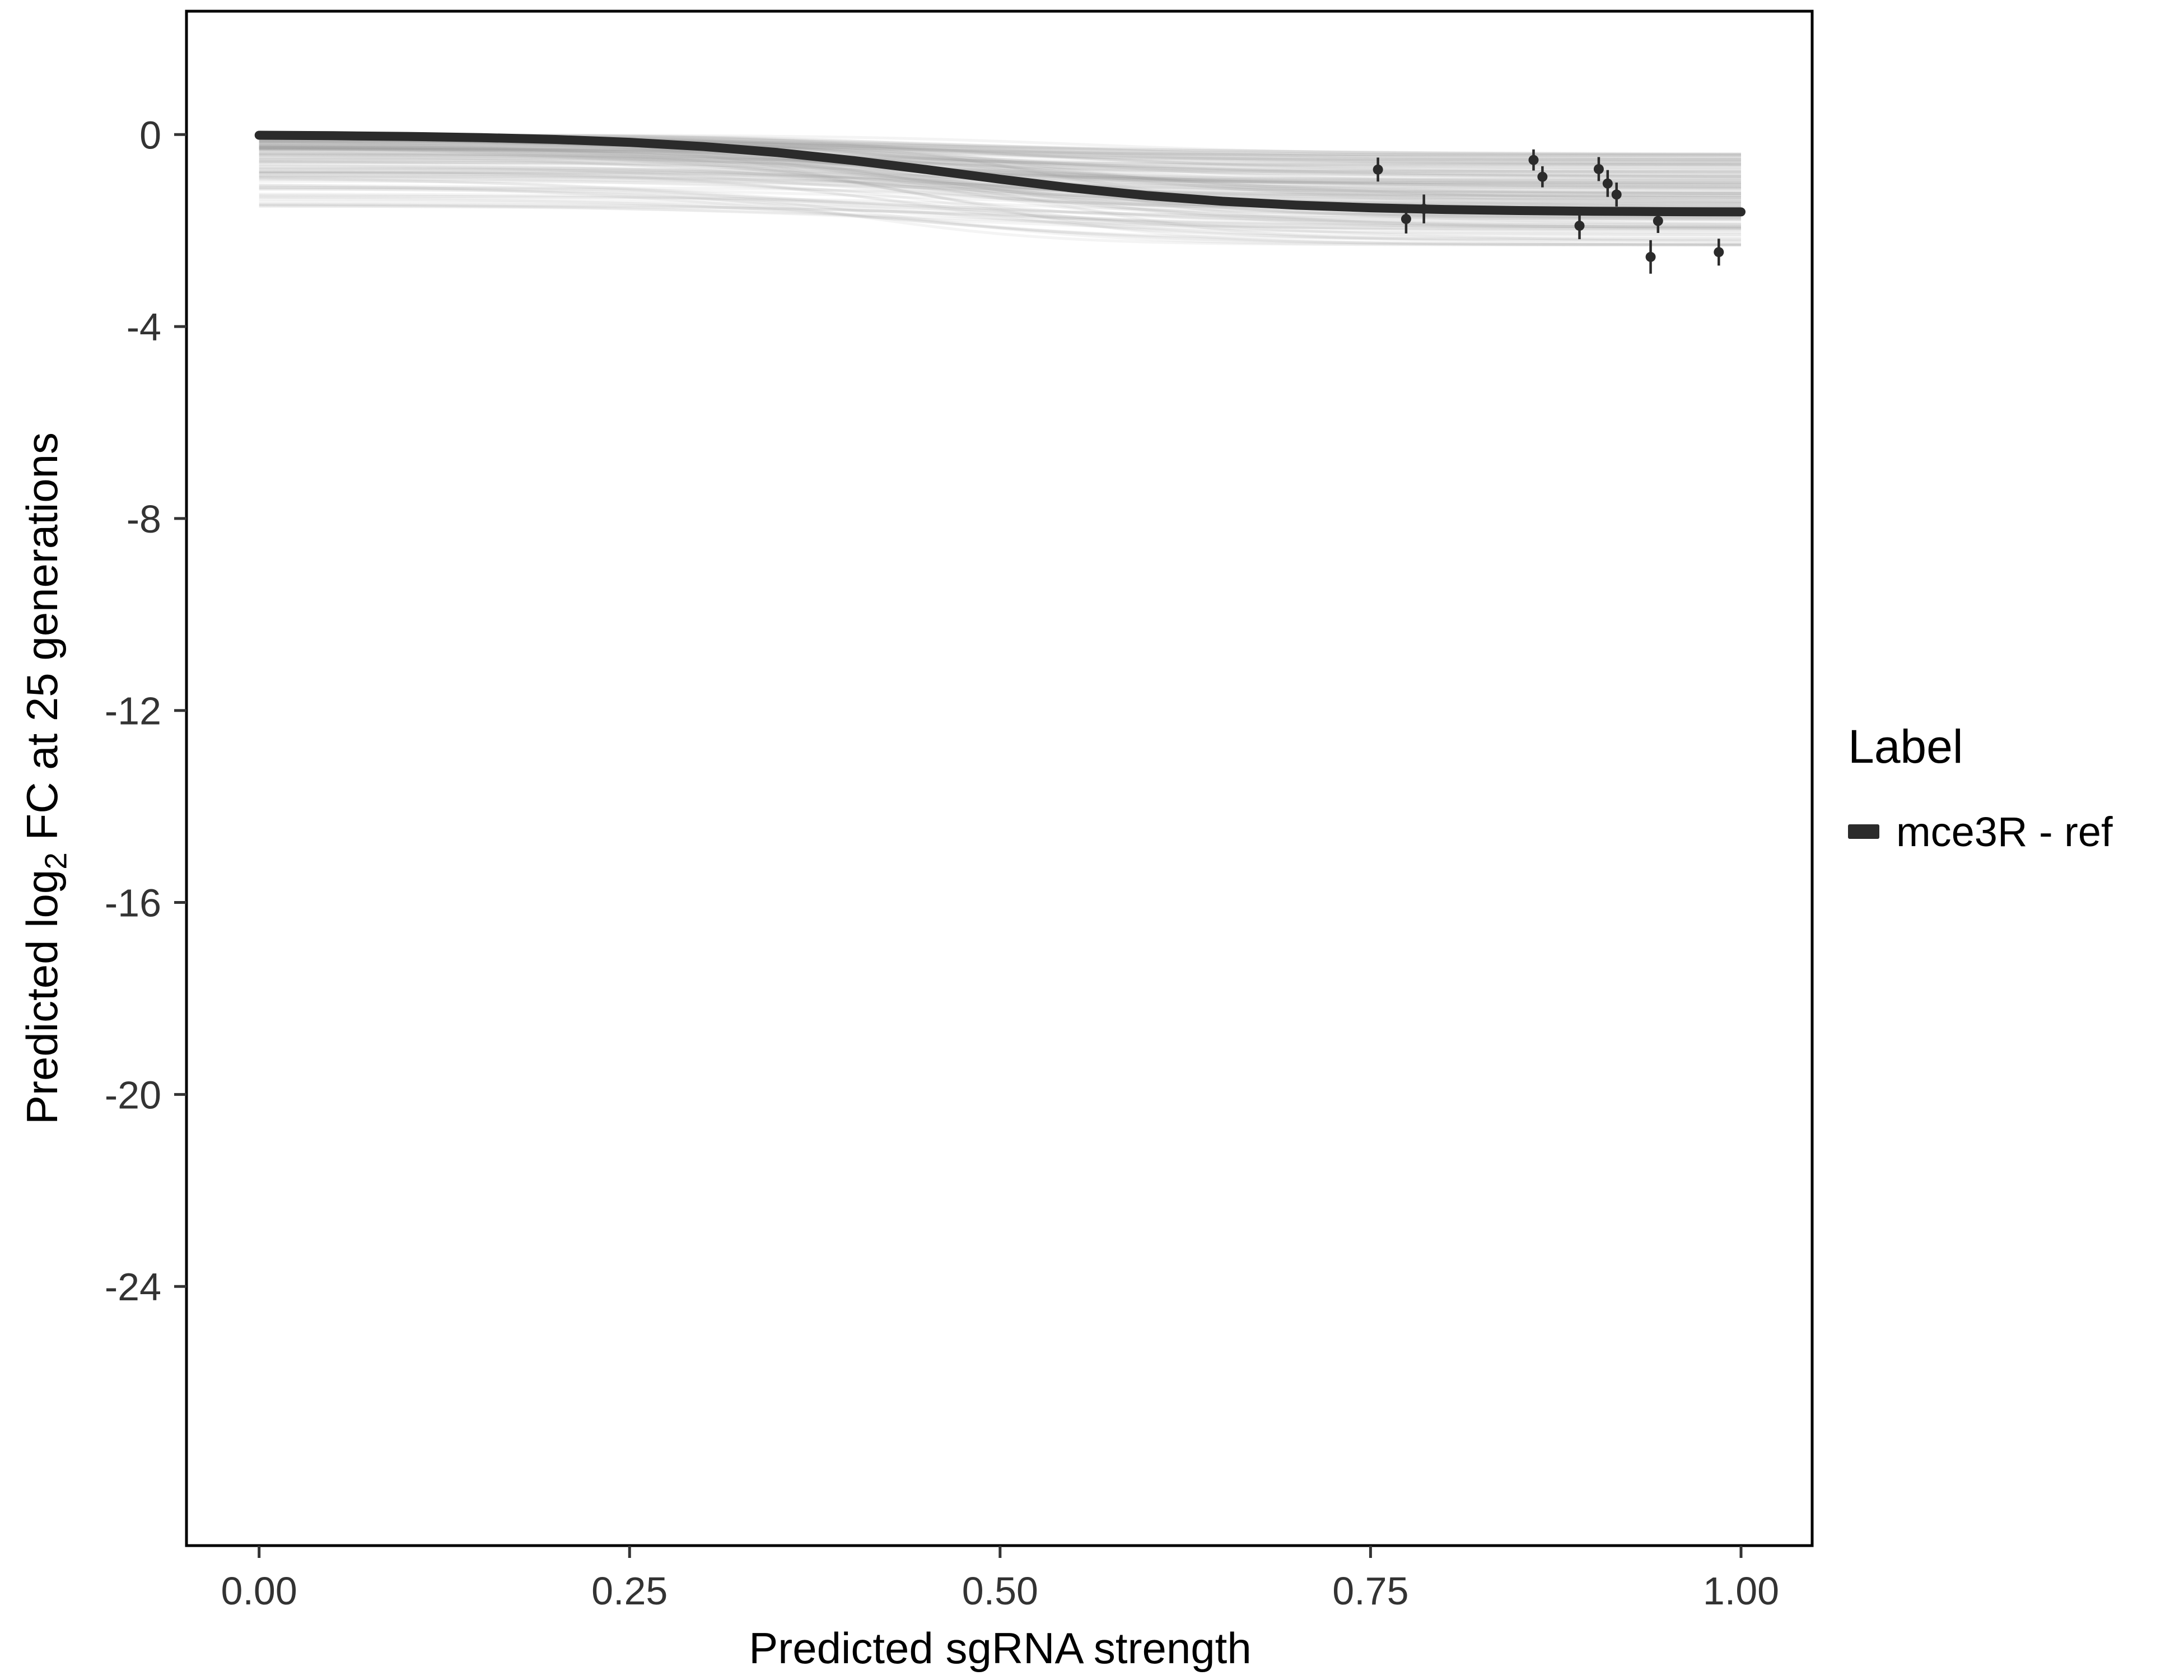  I want to click on y-tick-label: -20, so click(133, 1095).